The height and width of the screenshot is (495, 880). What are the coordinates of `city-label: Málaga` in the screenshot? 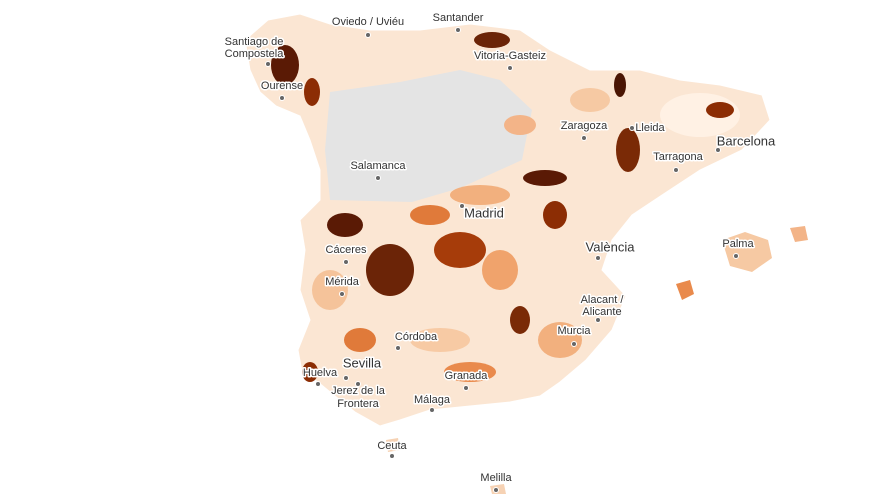 It's located at (432, 400).